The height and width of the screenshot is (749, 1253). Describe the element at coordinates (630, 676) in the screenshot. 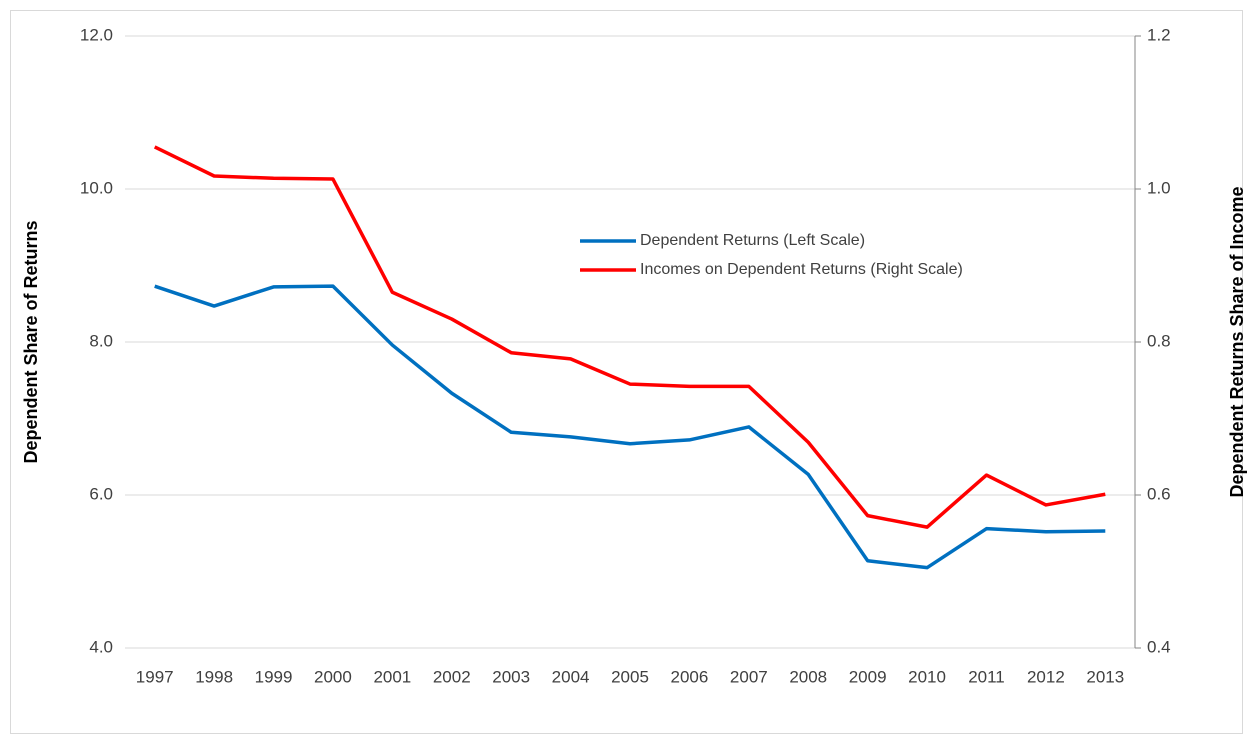

I see `x-tick-label: 2005` at that location.